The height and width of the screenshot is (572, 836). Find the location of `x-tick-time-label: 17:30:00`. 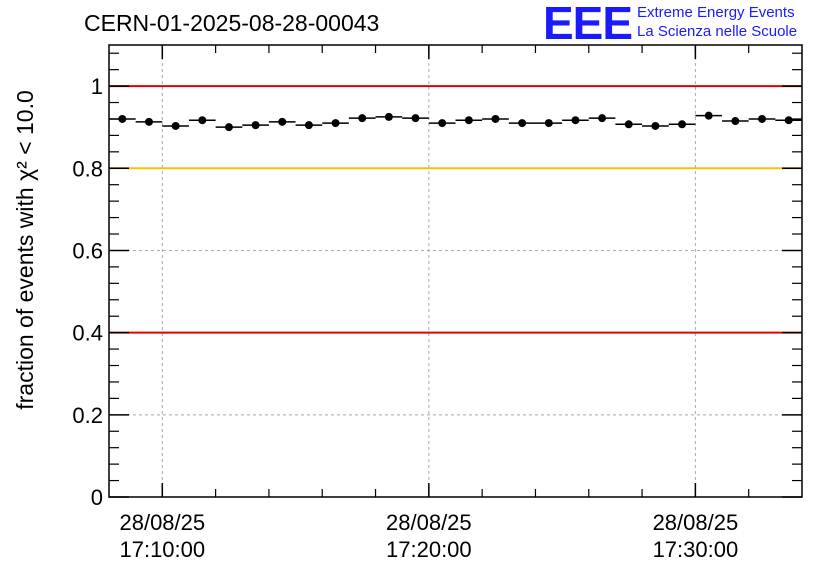

x-tick-time-label: 17:30:00 is located at coordinates (696, 549).